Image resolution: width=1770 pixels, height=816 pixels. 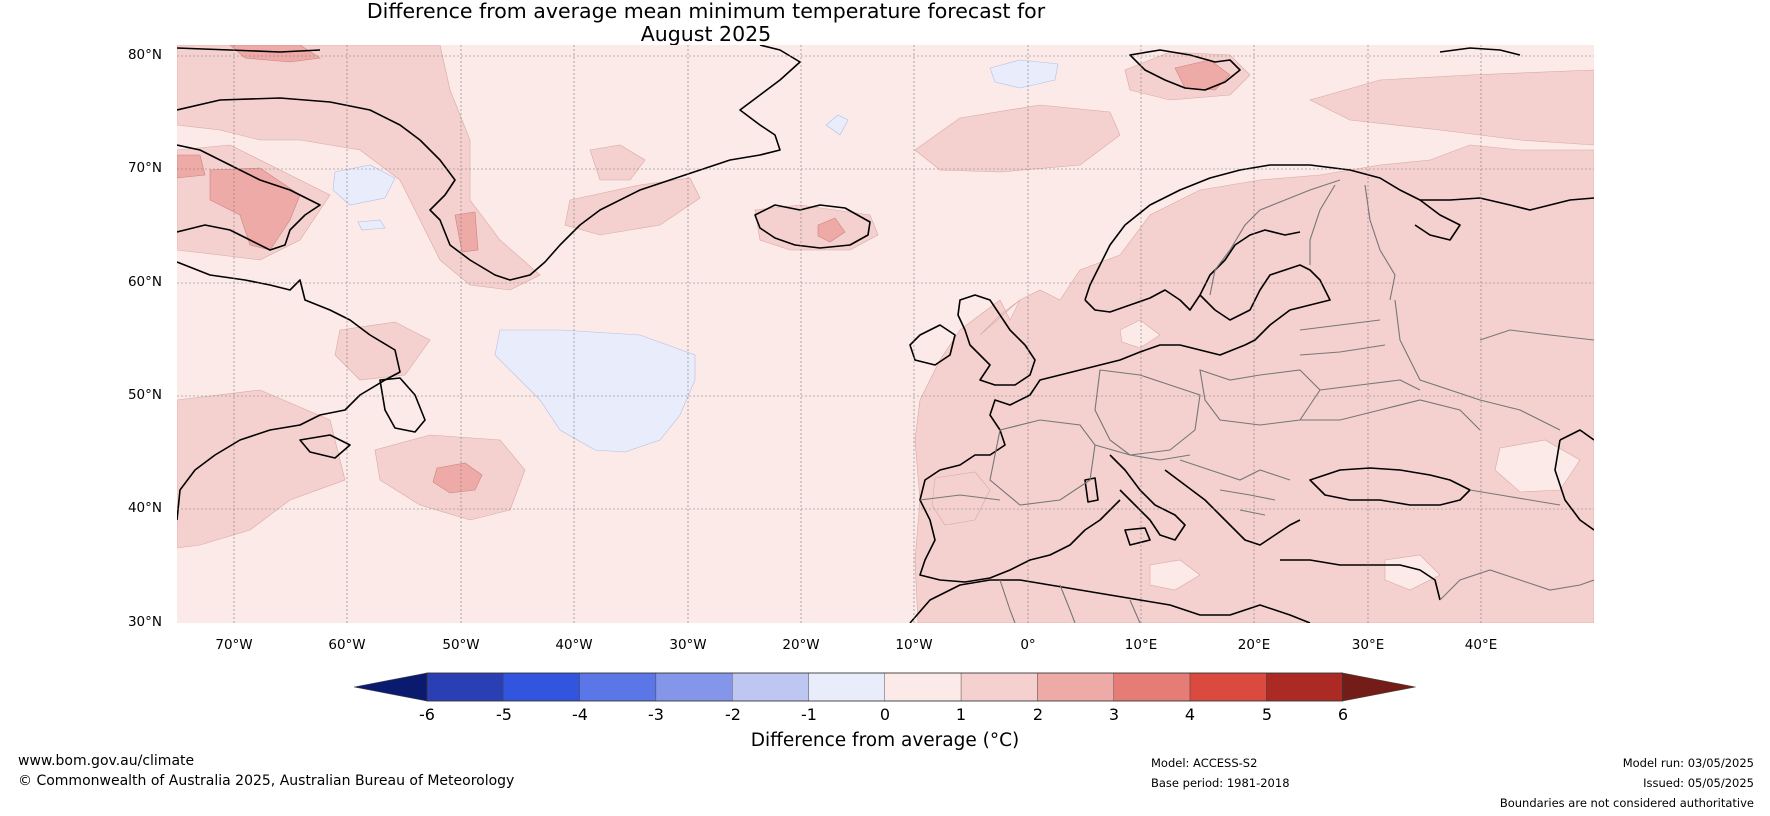 I want to click on lat-label-80n: 80°N, so click(x=144, y=55).